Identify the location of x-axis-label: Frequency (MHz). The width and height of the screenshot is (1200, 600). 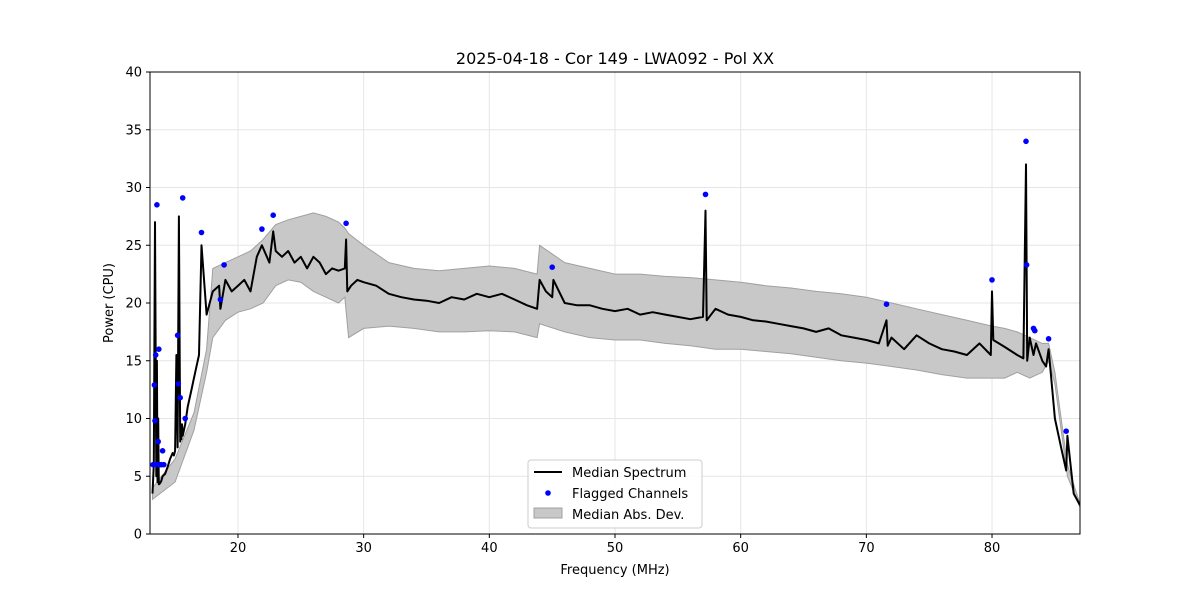
(614, 570).